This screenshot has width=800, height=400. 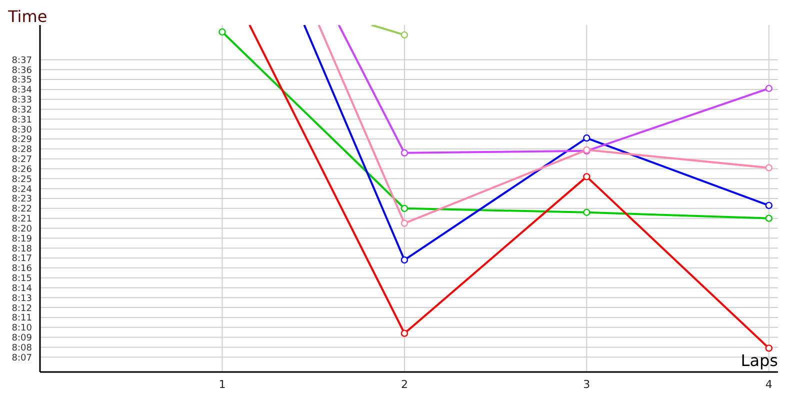 I want to click on y-tick-label: 8:14, so click(x=22, y=289).